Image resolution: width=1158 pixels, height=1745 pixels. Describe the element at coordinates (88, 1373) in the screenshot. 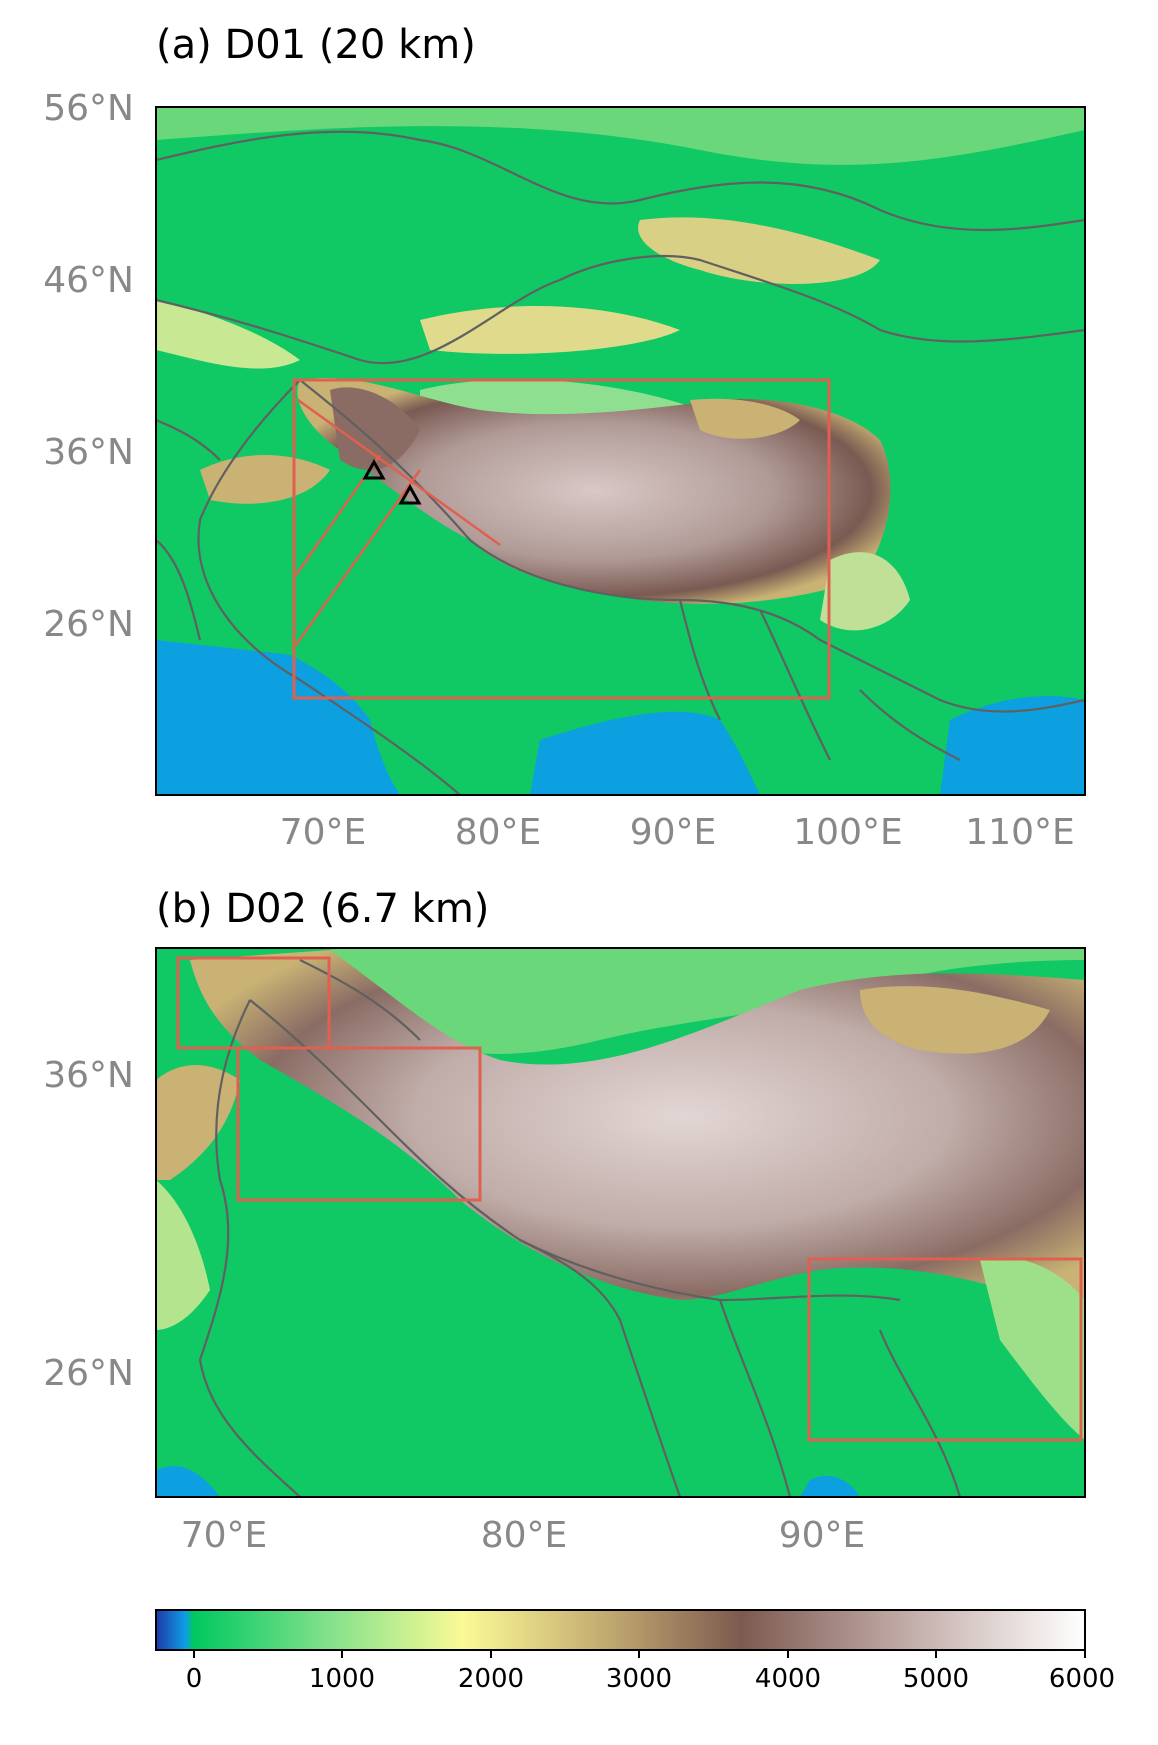

I see `panel-b-lat-label: 26°N` at that location.